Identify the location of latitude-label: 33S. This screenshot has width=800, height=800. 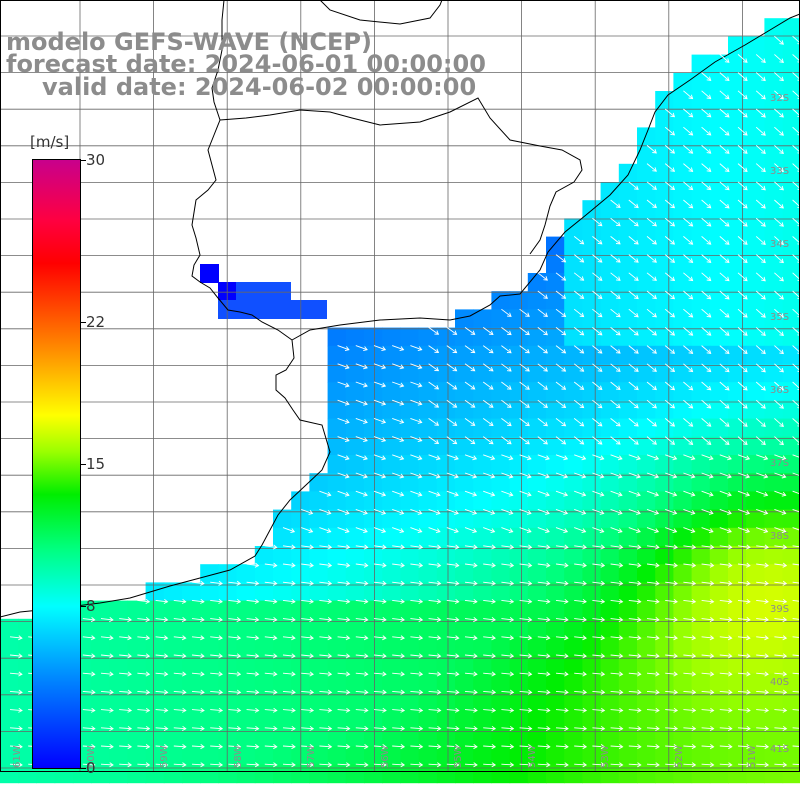
(779, 171).